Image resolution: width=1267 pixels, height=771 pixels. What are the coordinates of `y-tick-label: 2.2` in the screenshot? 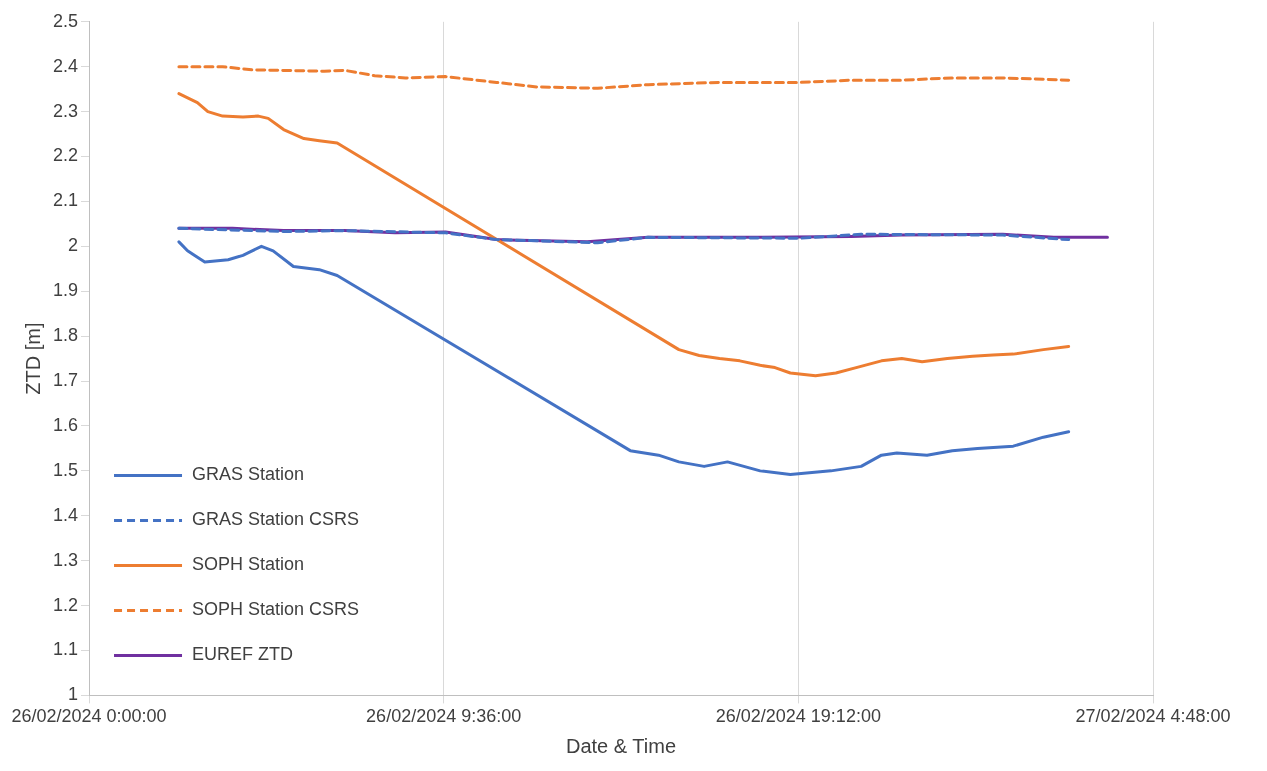 It's located at (65, 155).